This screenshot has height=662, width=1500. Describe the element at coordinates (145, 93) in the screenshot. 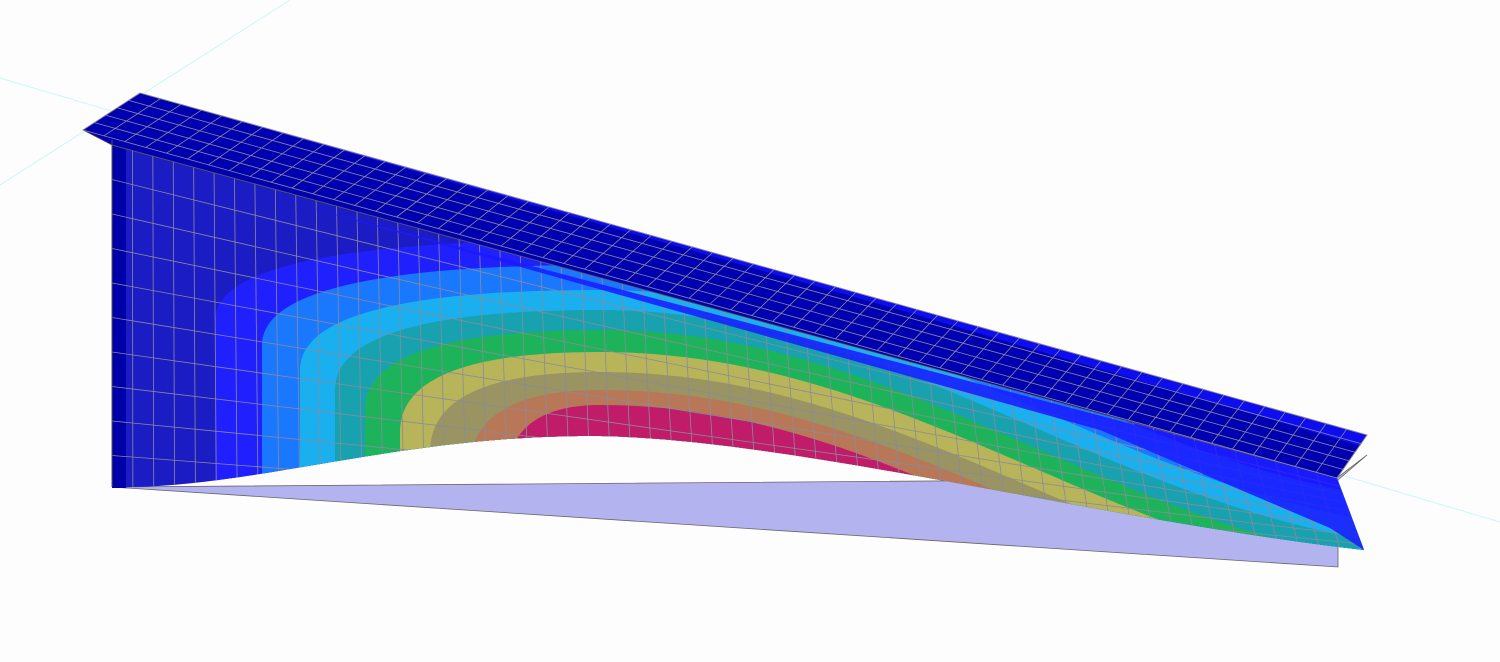

I see `global-axis-y` at that location.